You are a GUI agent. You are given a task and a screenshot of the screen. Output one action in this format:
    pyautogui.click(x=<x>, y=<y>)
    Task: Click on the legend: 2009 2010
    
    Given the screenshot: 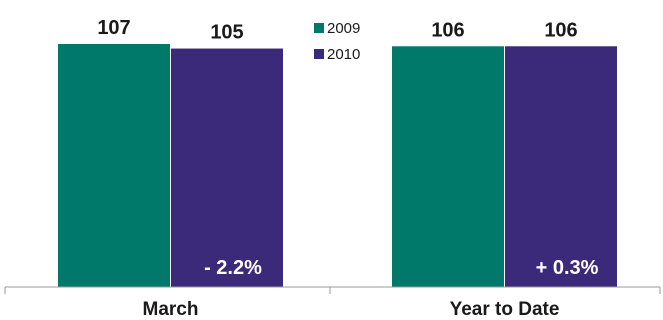 What is the action you would take?
    pyautogui.click(x=337, y=41)
    